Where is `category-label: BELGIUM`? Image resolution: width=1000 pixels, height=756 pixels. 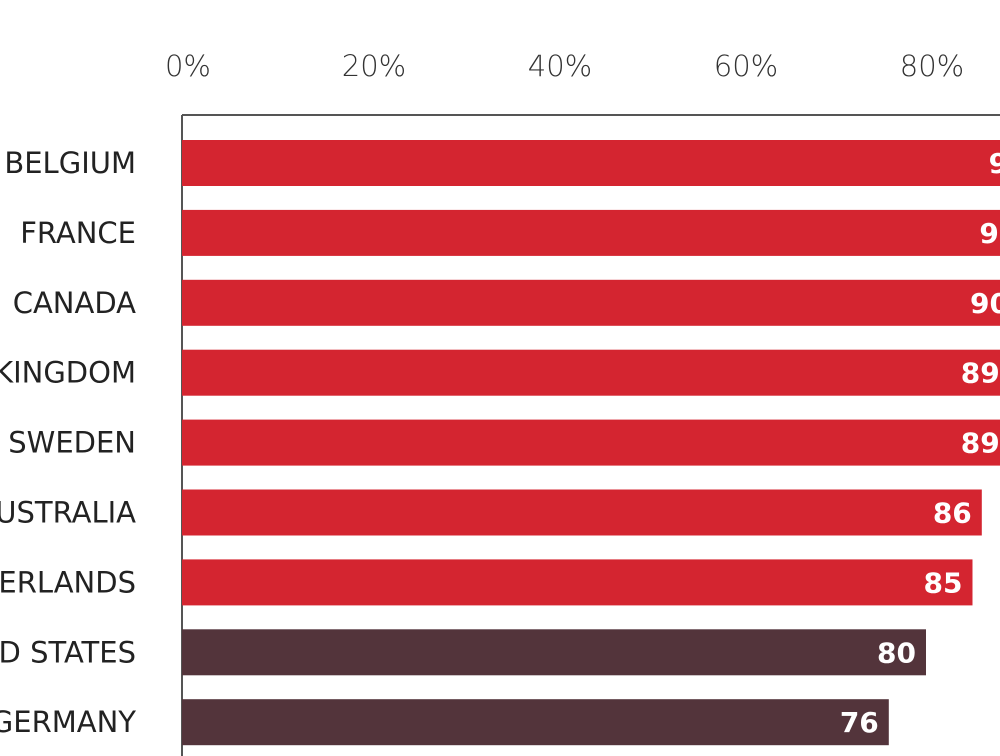 category-label: BELGIUM is located at coordinates (70, 163).